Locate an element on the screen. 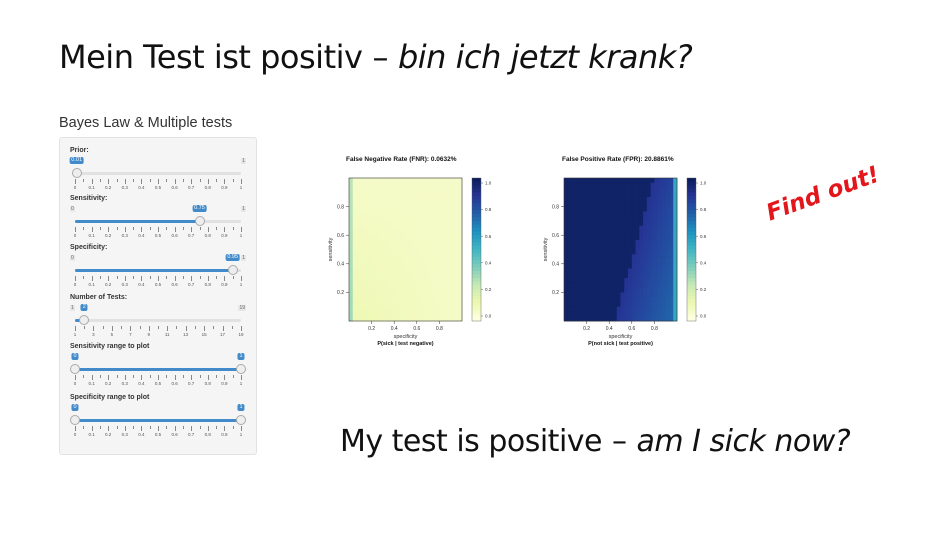 This screenshot has width=950, height=534. prior-track is located at coordinates (158, 173).